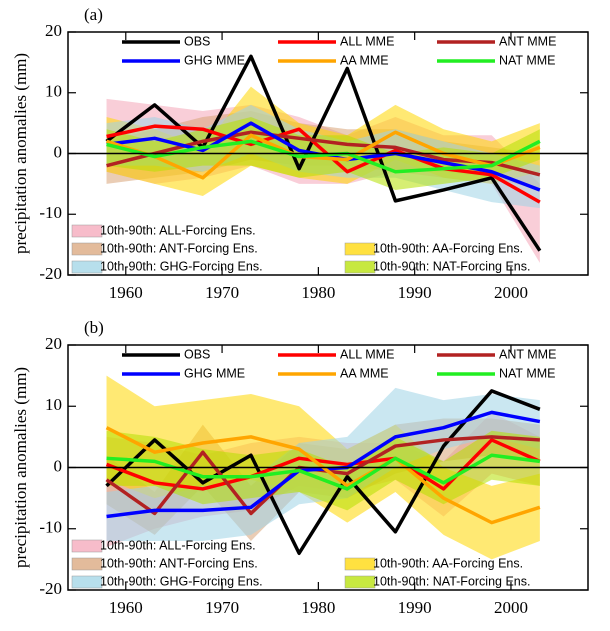  I want to click on panel-label: (b), so click(94, 327).